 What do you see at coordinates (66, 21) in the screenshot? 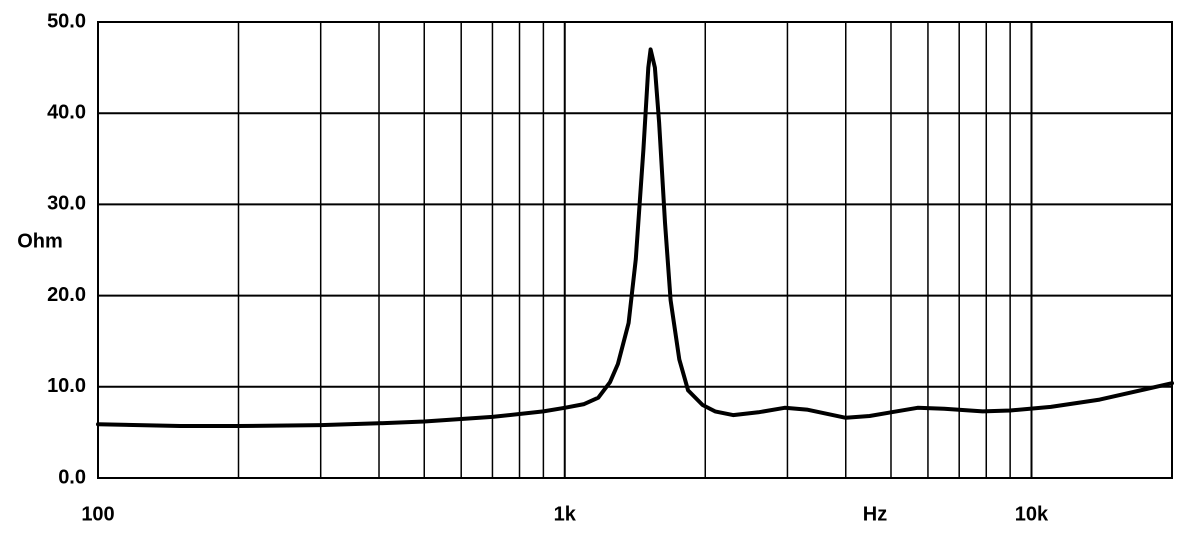
I see `y-tick-label: 50.0` at bounding box center [66, 21].